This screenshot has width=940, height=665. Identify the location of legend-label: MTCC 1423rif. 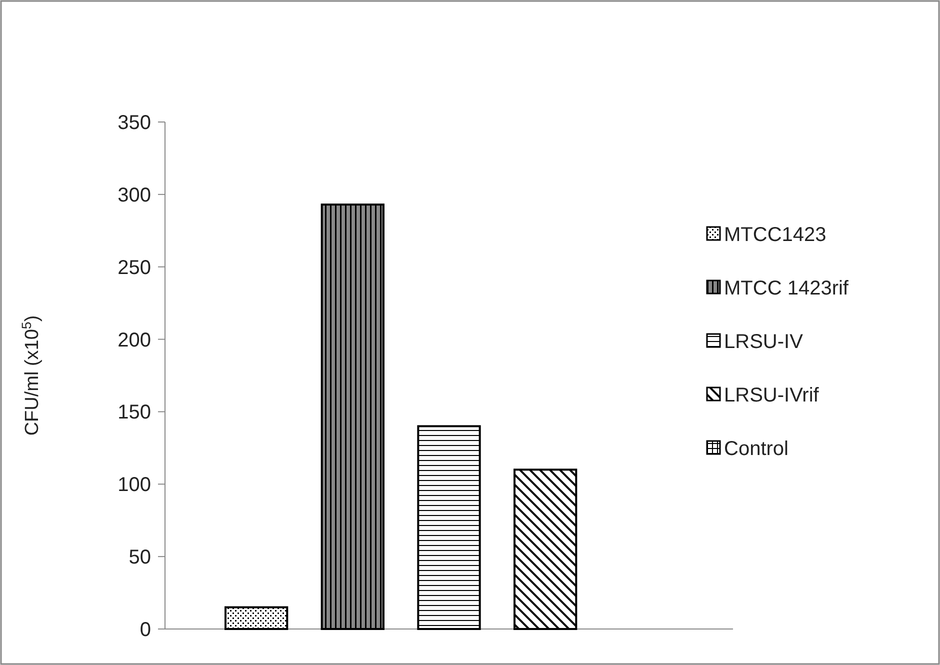
(786, 289).